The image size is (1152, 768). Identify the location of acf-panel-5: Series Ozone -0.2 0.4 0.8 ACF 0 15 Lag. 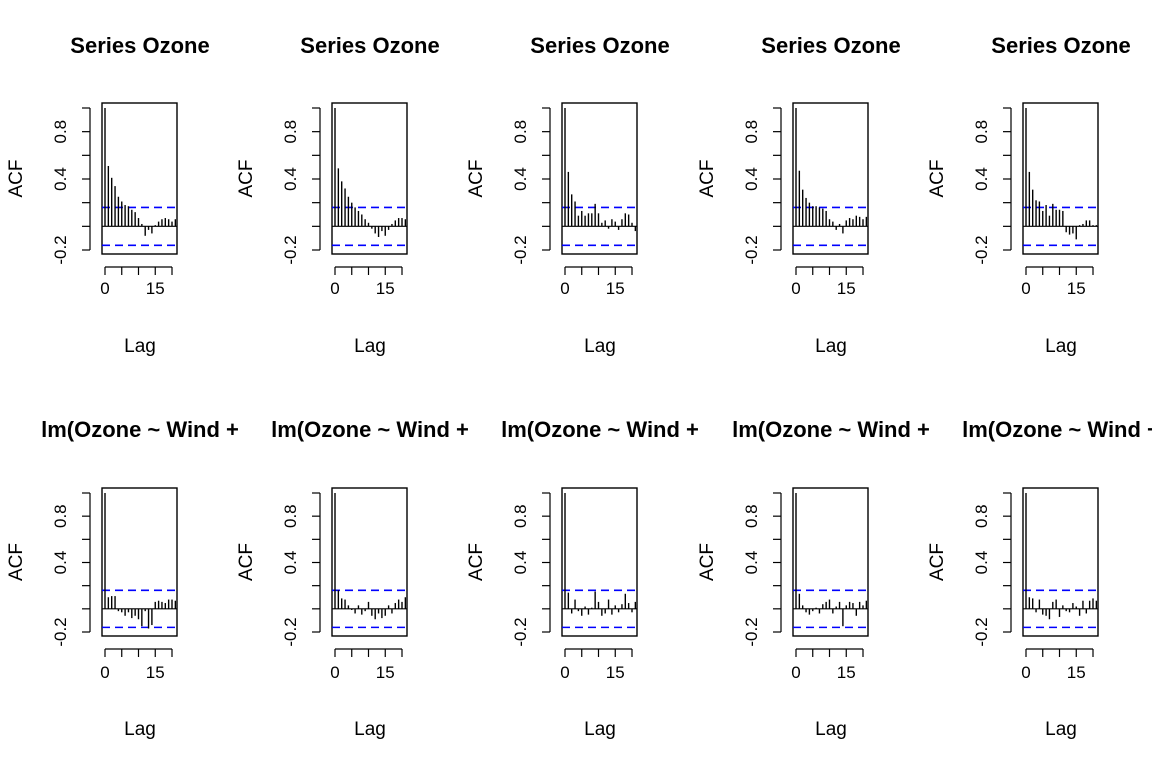
(1029, 195).